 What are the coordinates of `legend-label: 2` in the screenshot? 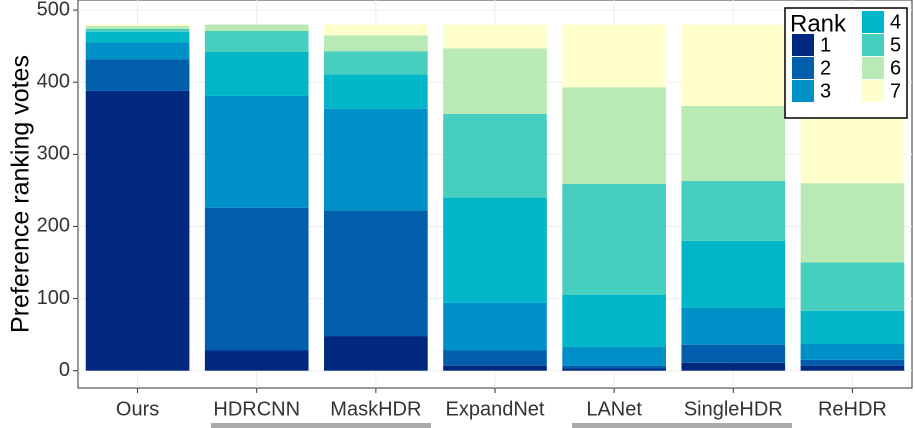 It's located at (825, 68).